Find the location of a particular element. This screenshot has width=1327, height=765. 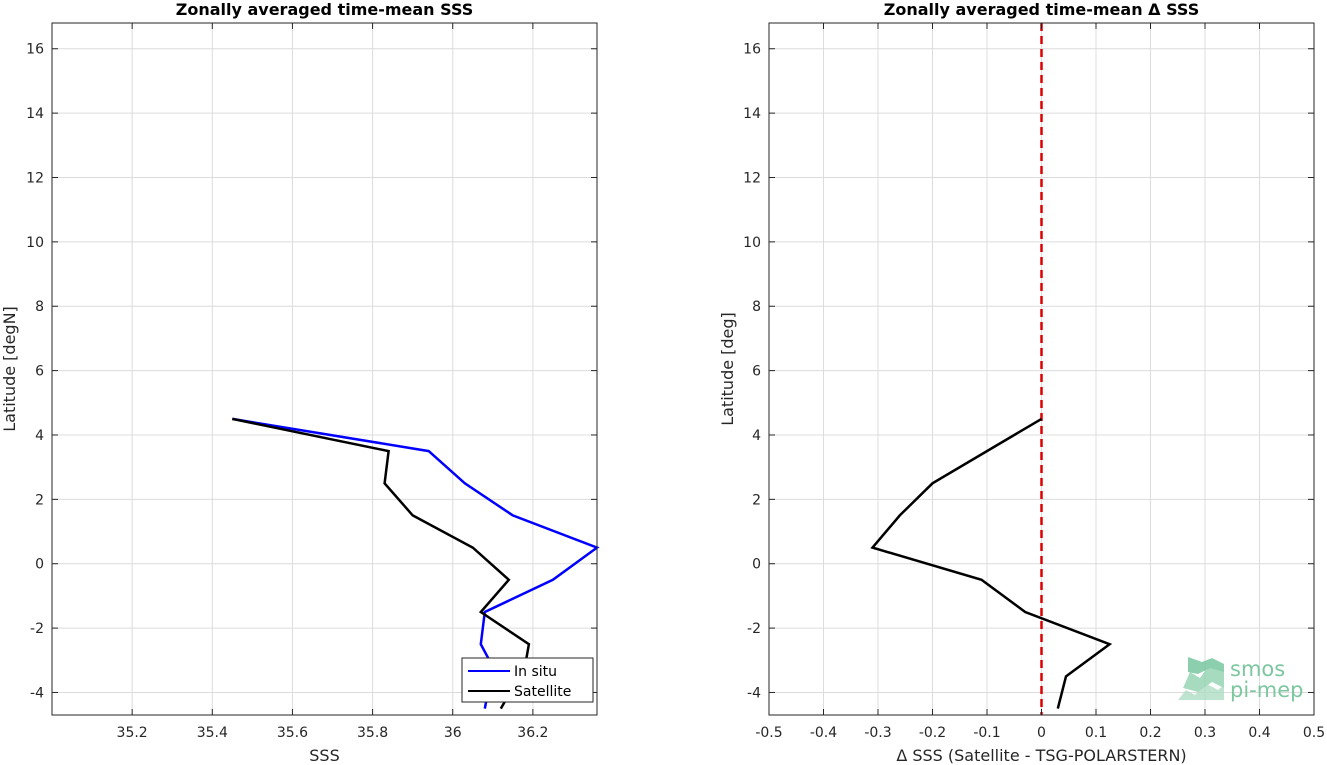

y-tick-label-delta: 8 is located at coordinates (756, 307).